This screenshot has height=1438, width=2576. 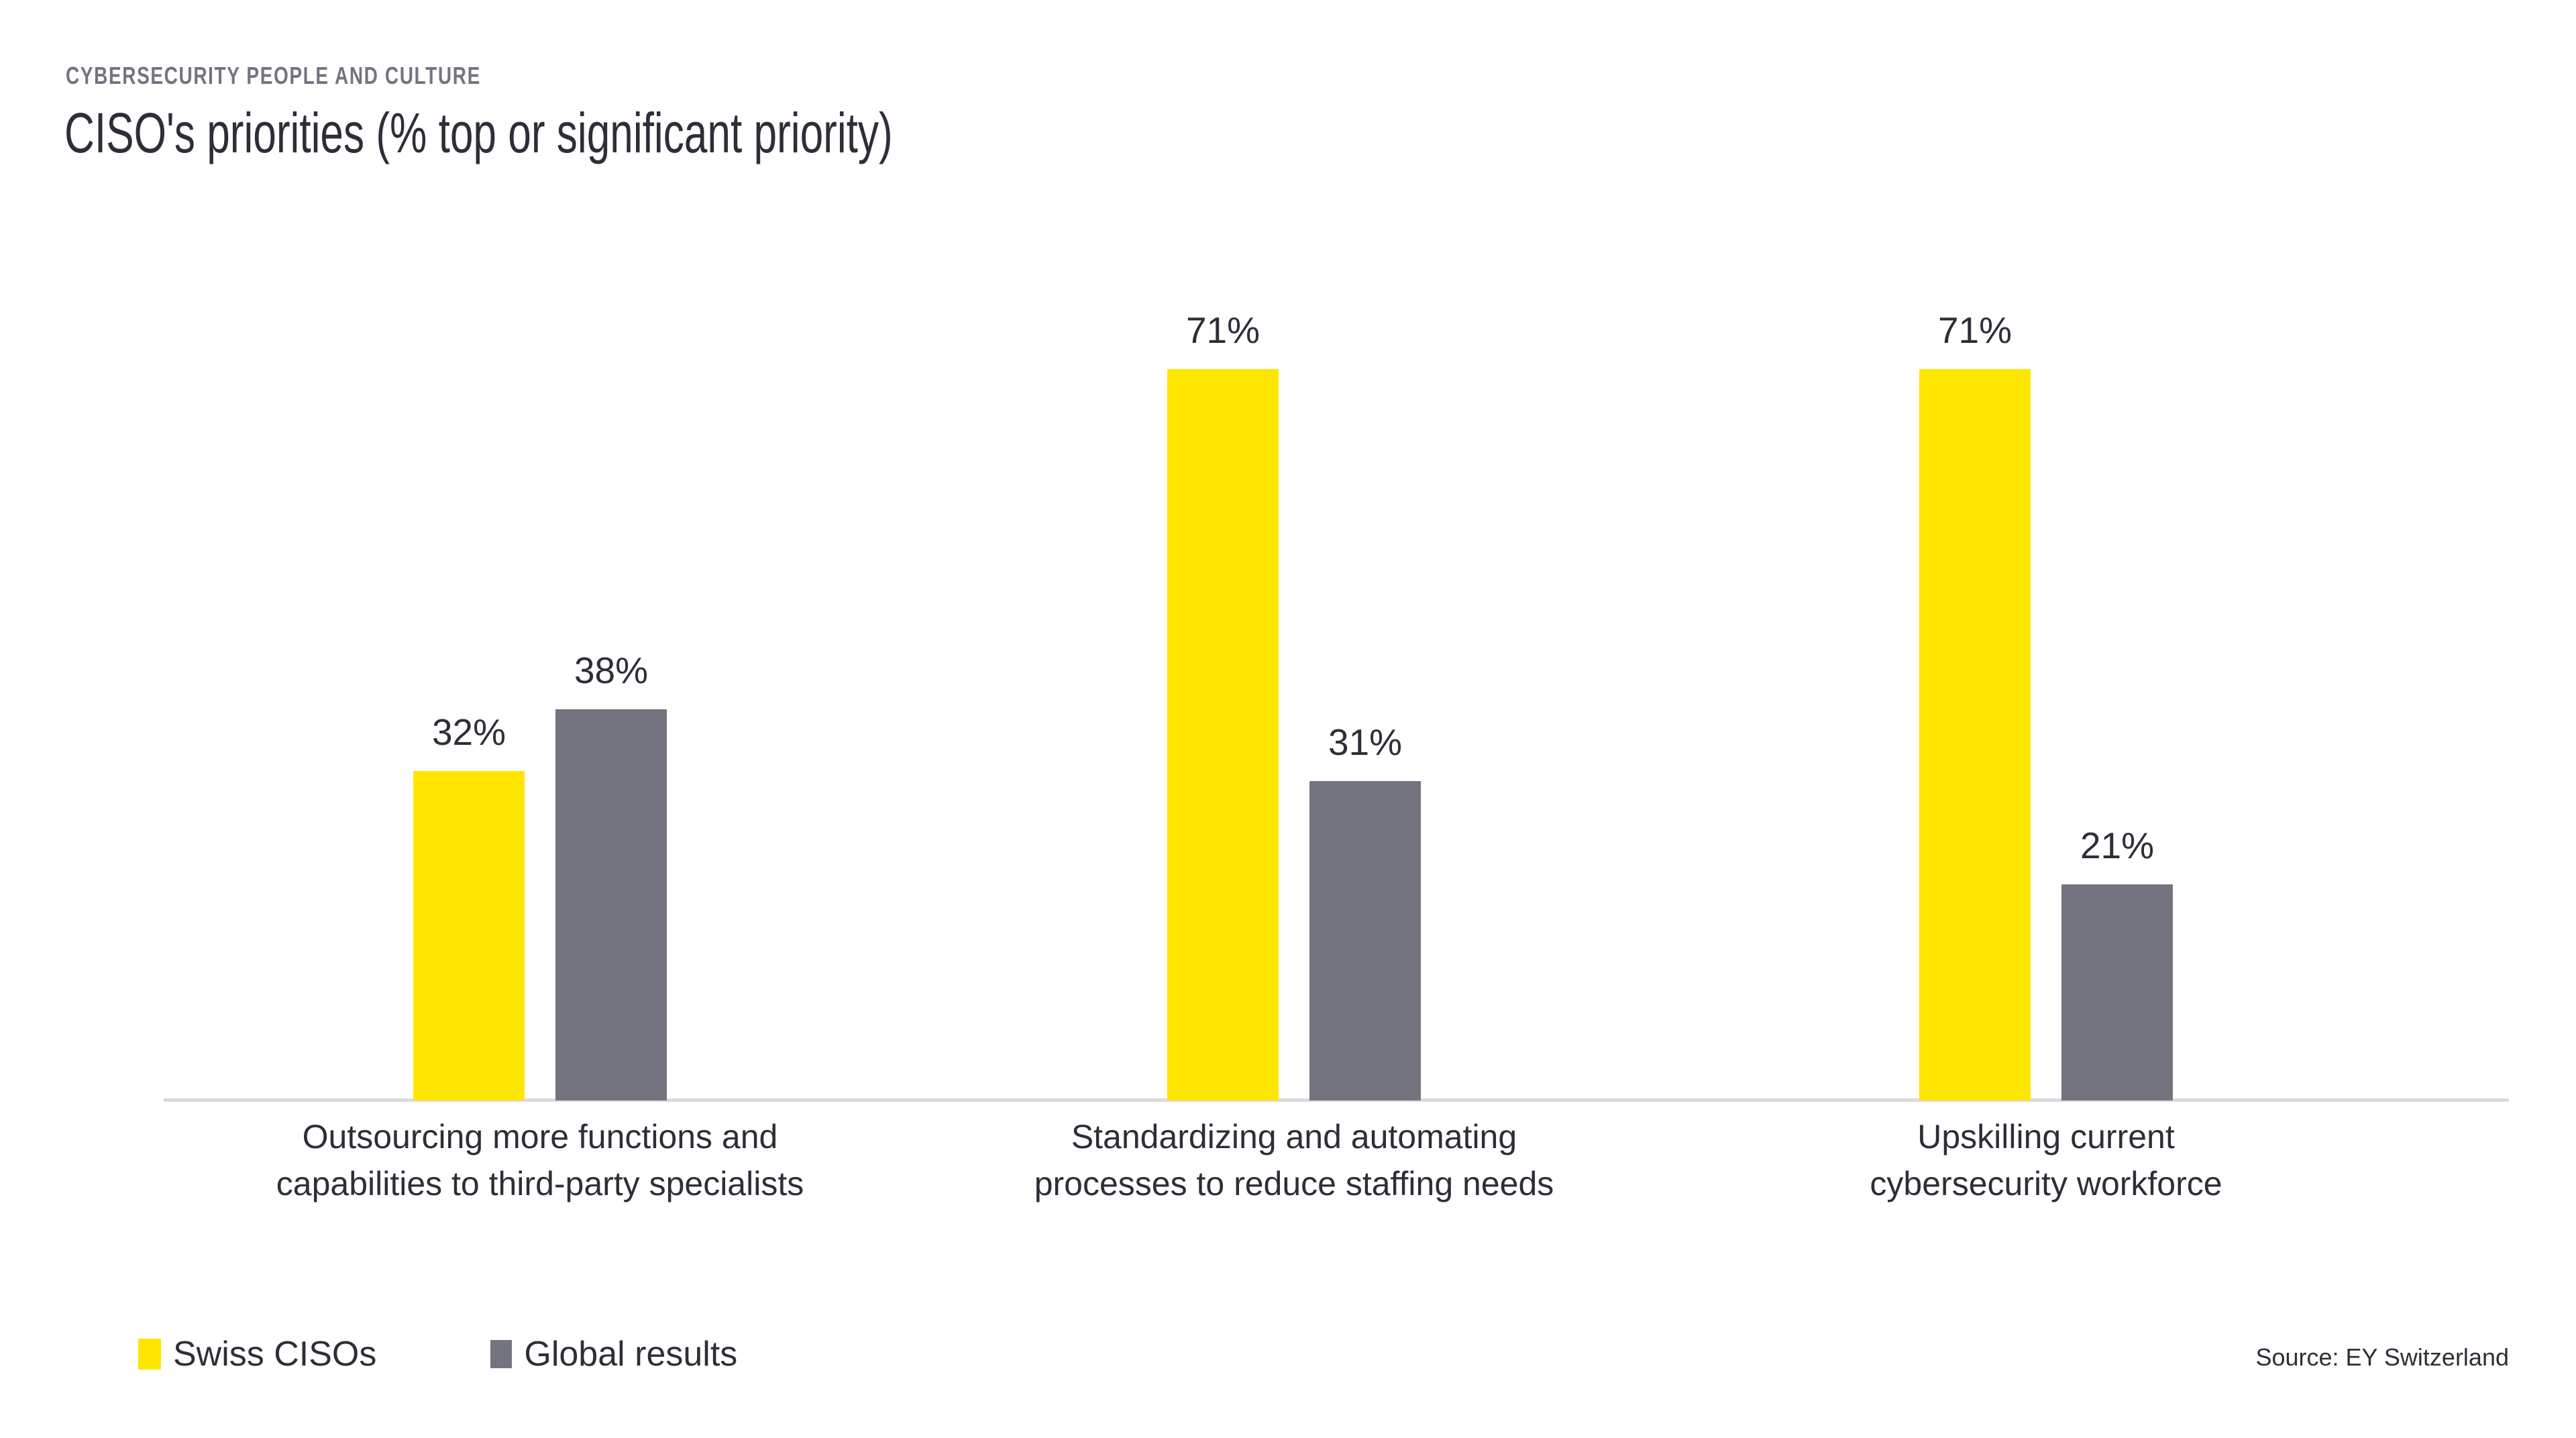 I want to click on bar-group-global-results-3: 21%, so click(x=2117, y=962).